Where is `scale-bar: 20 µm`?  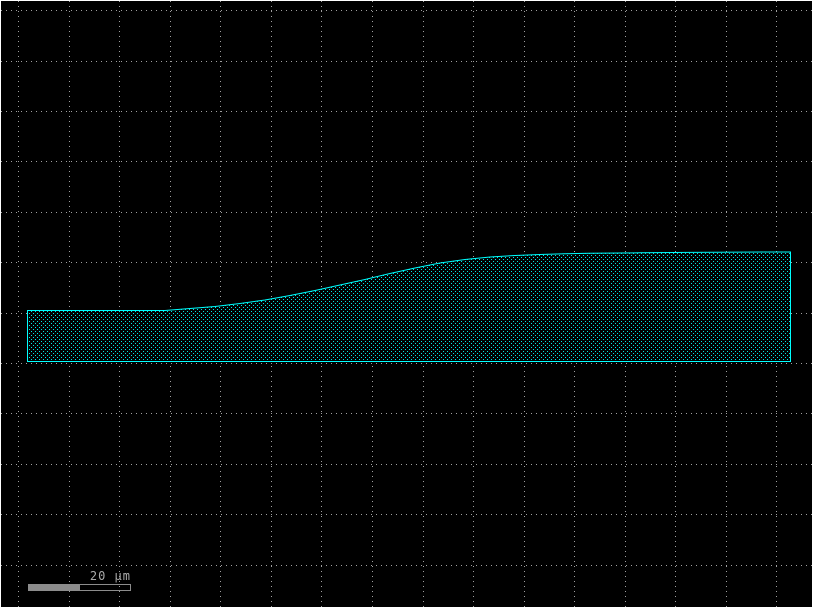 scale-bar: 20 µm is located at coordinates (79, 580).